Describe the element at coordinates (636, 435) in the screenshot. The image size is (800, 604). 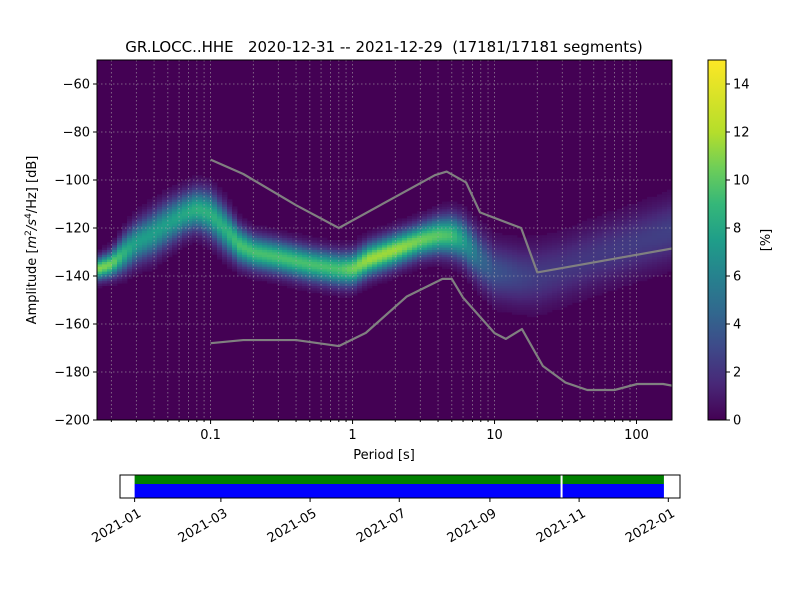
I see `x-tick-label: 100` at that location.